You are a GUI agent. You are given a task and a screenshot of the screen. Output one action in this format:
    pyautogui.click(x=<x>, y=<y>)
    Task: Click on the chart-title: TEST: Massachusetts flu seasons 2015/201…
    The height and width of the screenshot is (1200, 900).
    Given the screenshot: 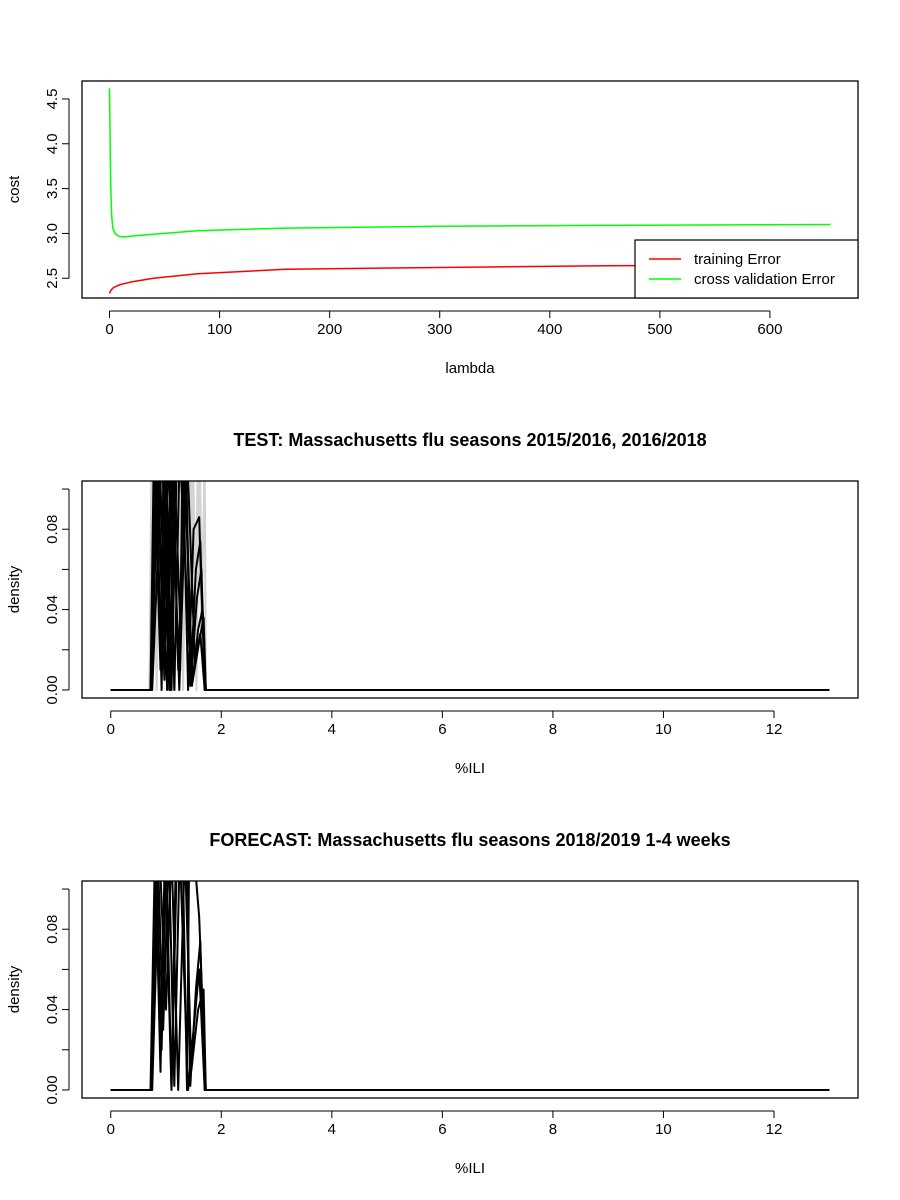 What is the action you would take?
    pyautogui.click(x=469, y=440)
    